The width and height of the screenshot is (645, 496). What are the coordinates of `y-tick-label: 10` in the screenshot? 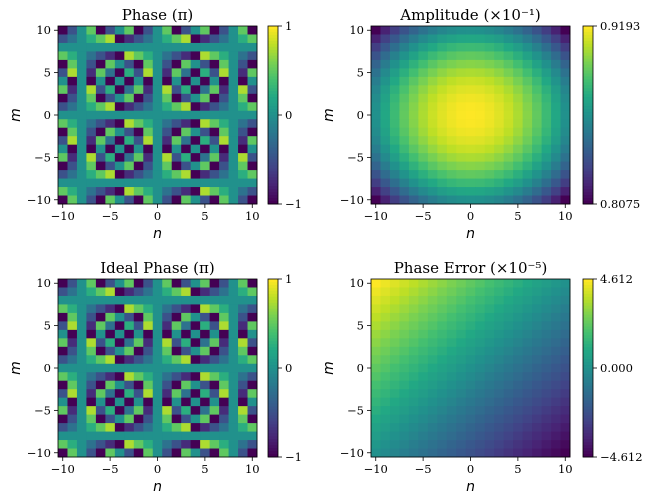 It's located at (43, 30).